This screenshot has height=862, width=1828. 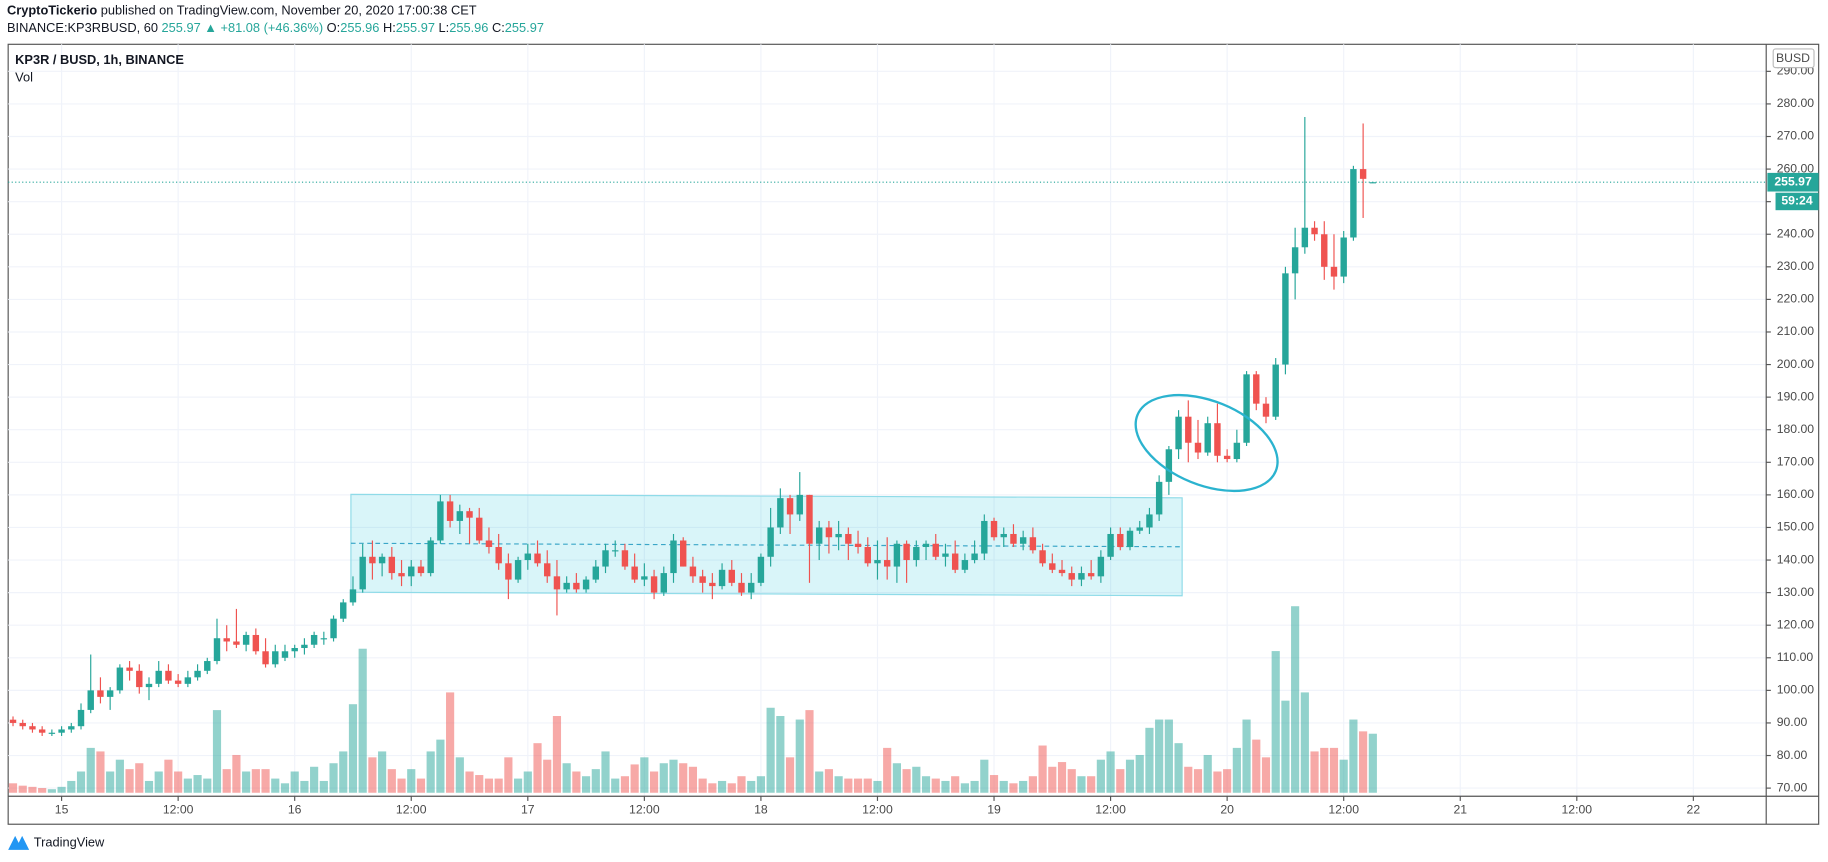 What do you see at coordinates (1796, 592) in the screenshot?
I see `y-tick-label: 130.00` at bounding box center [1796, 592].